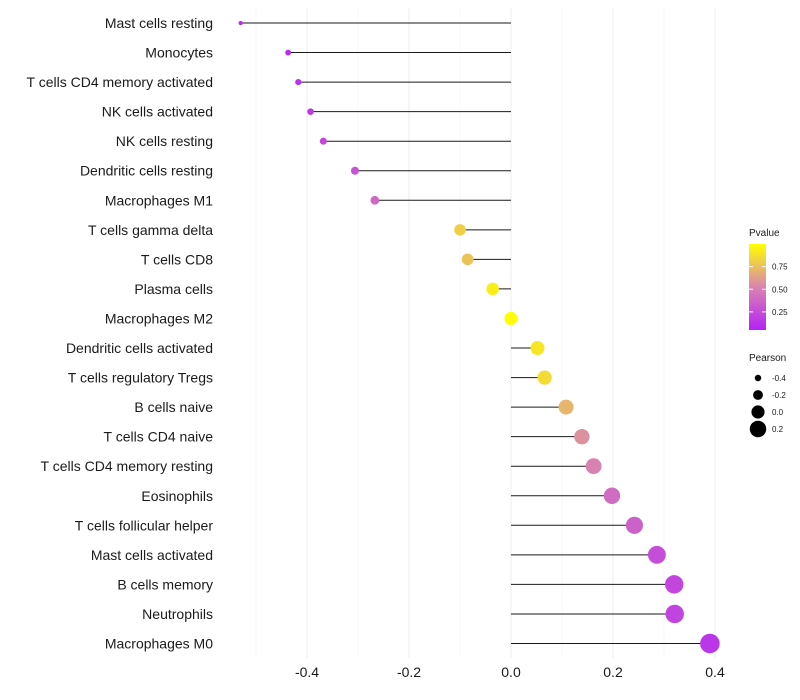  I want to click on legend-pearson-tick: 0.2, so click(778, 429).